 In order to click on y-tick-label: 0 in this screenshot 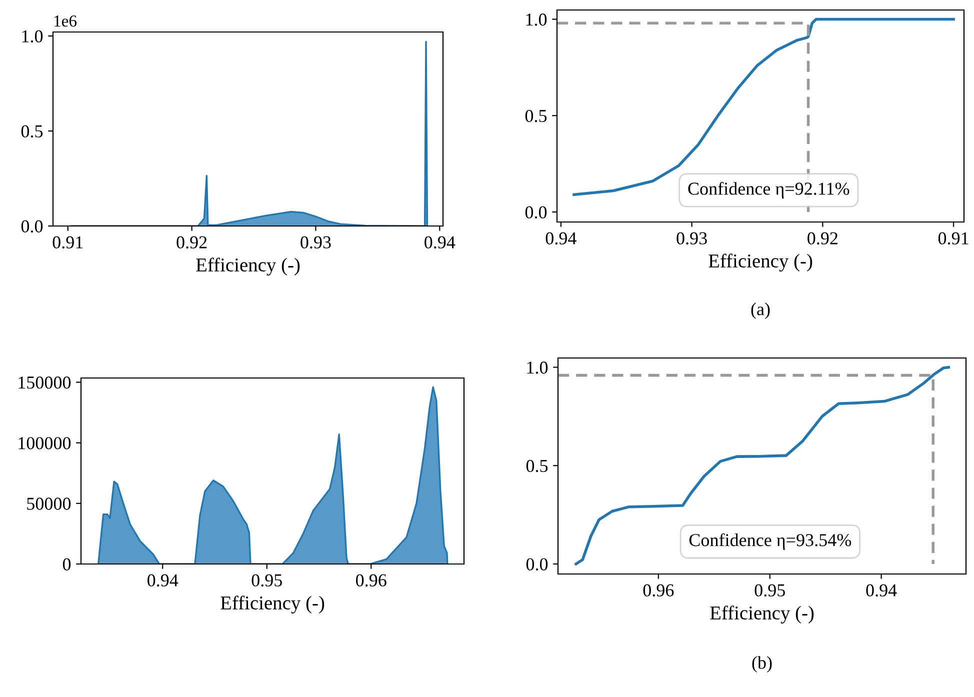, I will do `click(66, 564)`.